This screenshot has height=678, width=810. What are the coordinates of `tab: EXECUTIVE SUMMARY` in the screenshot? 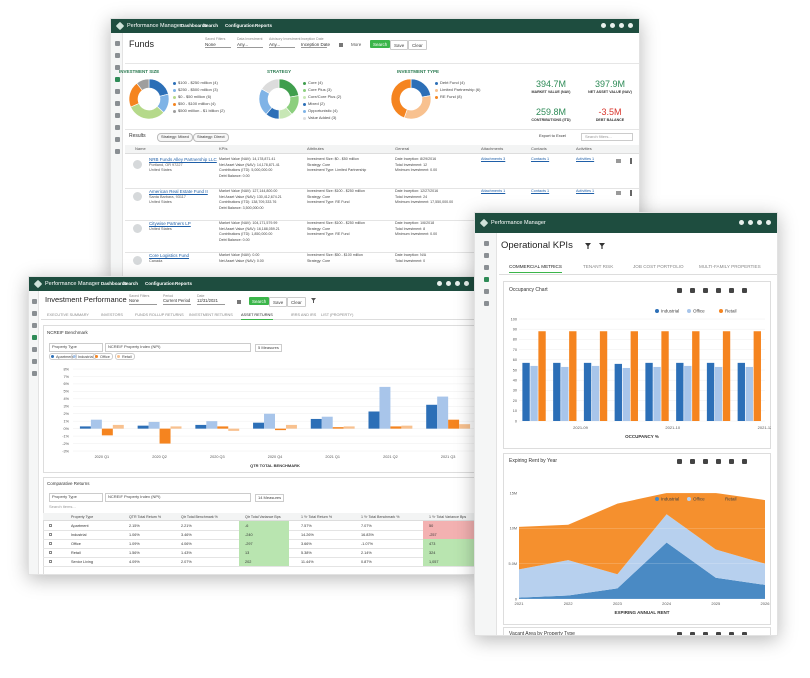 It's located at (68, 315).